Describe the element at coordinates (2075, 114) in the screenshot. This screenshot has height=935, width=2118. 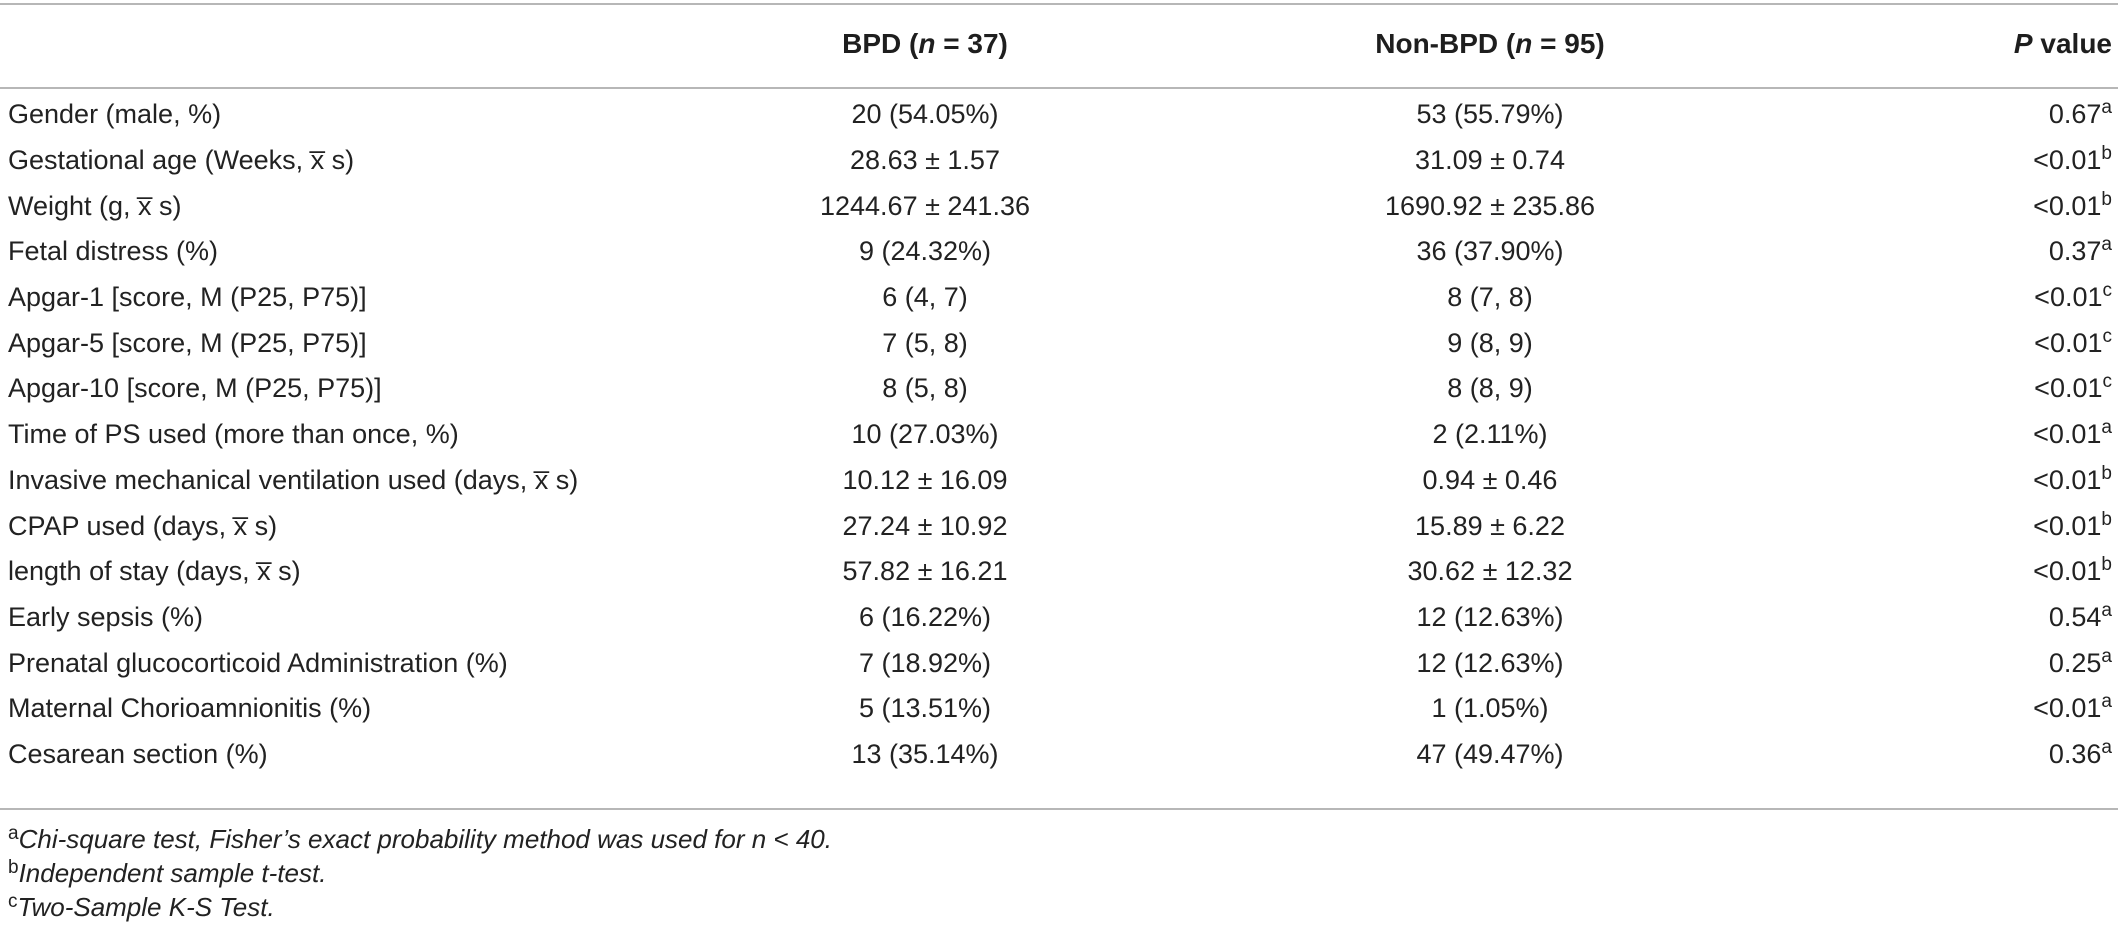
I see `p-value: 0.67` at that location.